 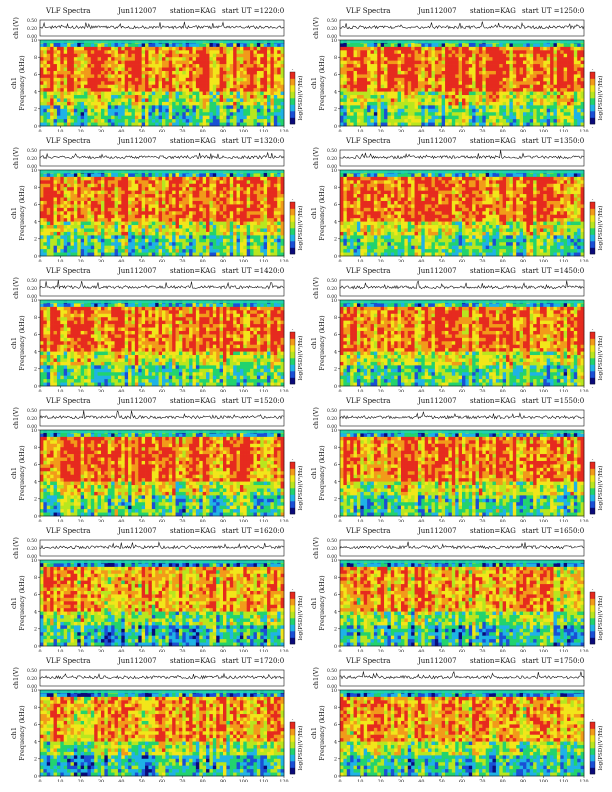 What do you see at coordinates (253, 401) in the screenshot?
I see `panel-start-ut: start UT =1520:0` at bounding box center [253, 401].